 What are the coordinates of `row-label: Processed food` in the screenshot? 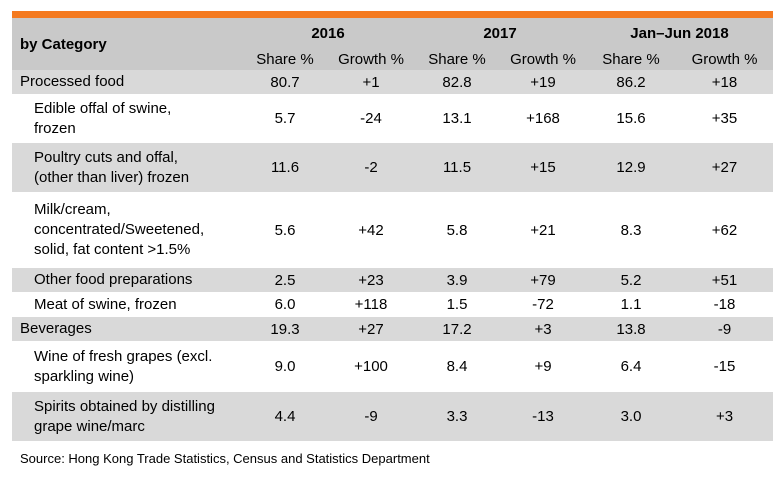 It's located at (127, 82).